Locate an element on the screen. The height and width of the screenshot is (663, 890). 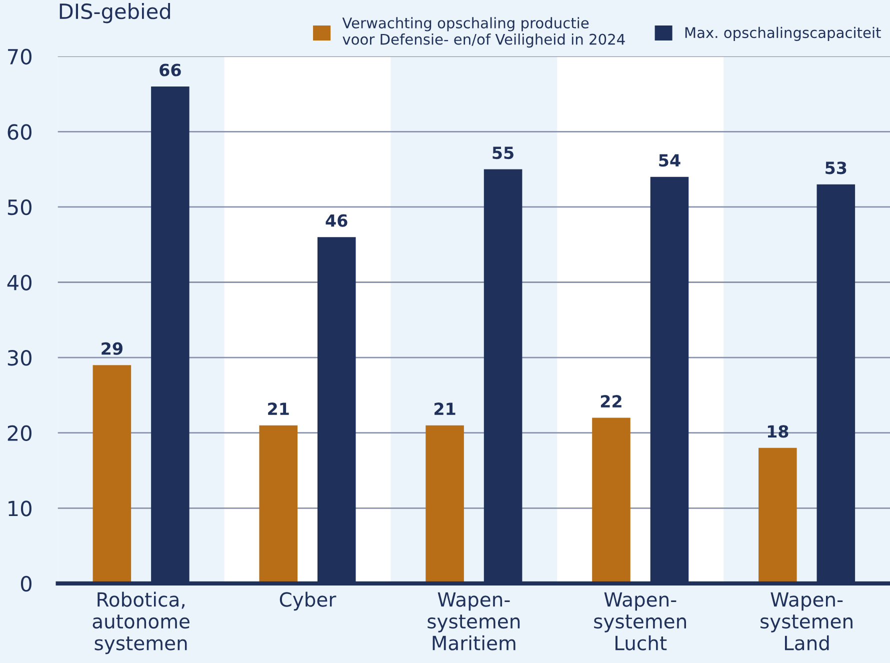
y-tick-label: 20 is located at coordinates (20, 433).